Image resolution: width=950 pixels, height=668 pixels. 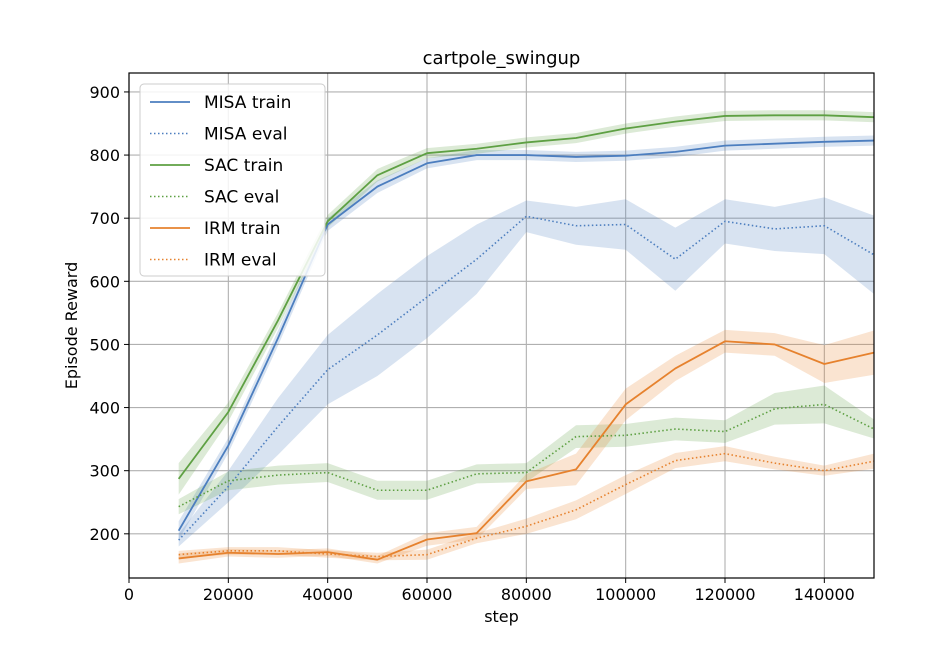 What do you see at coordinates (104, 534) in the screenshot?
I see `y-tick-label: 200` at bounding box center [104, 534].